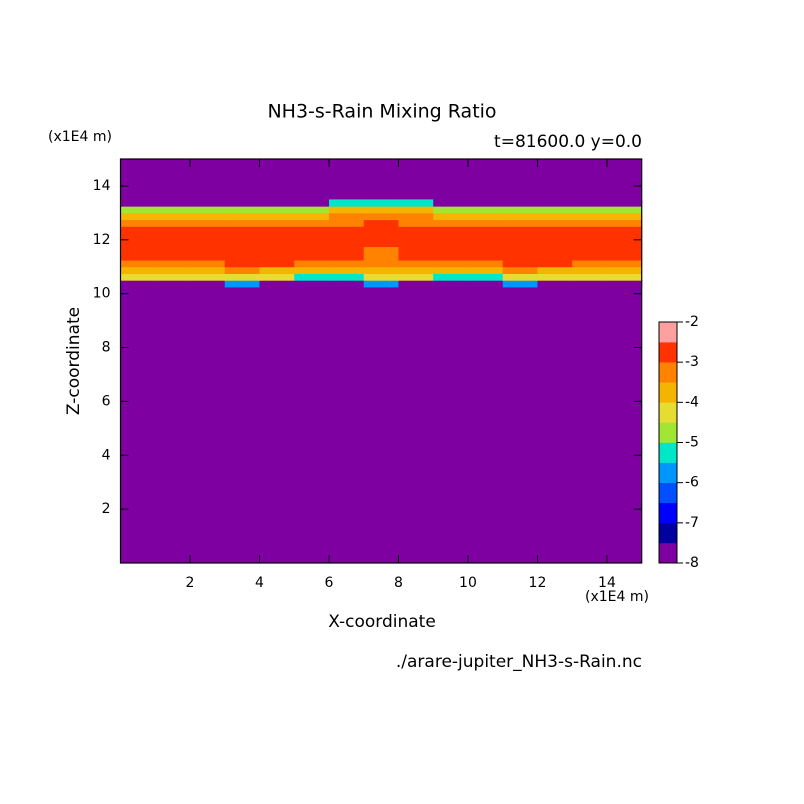 Image resolution: width=804 pixels, height=804 pixels. Describe the element at coordinates (190, 583) in the screenshot. I see `x-tick-label: 2` at that location.